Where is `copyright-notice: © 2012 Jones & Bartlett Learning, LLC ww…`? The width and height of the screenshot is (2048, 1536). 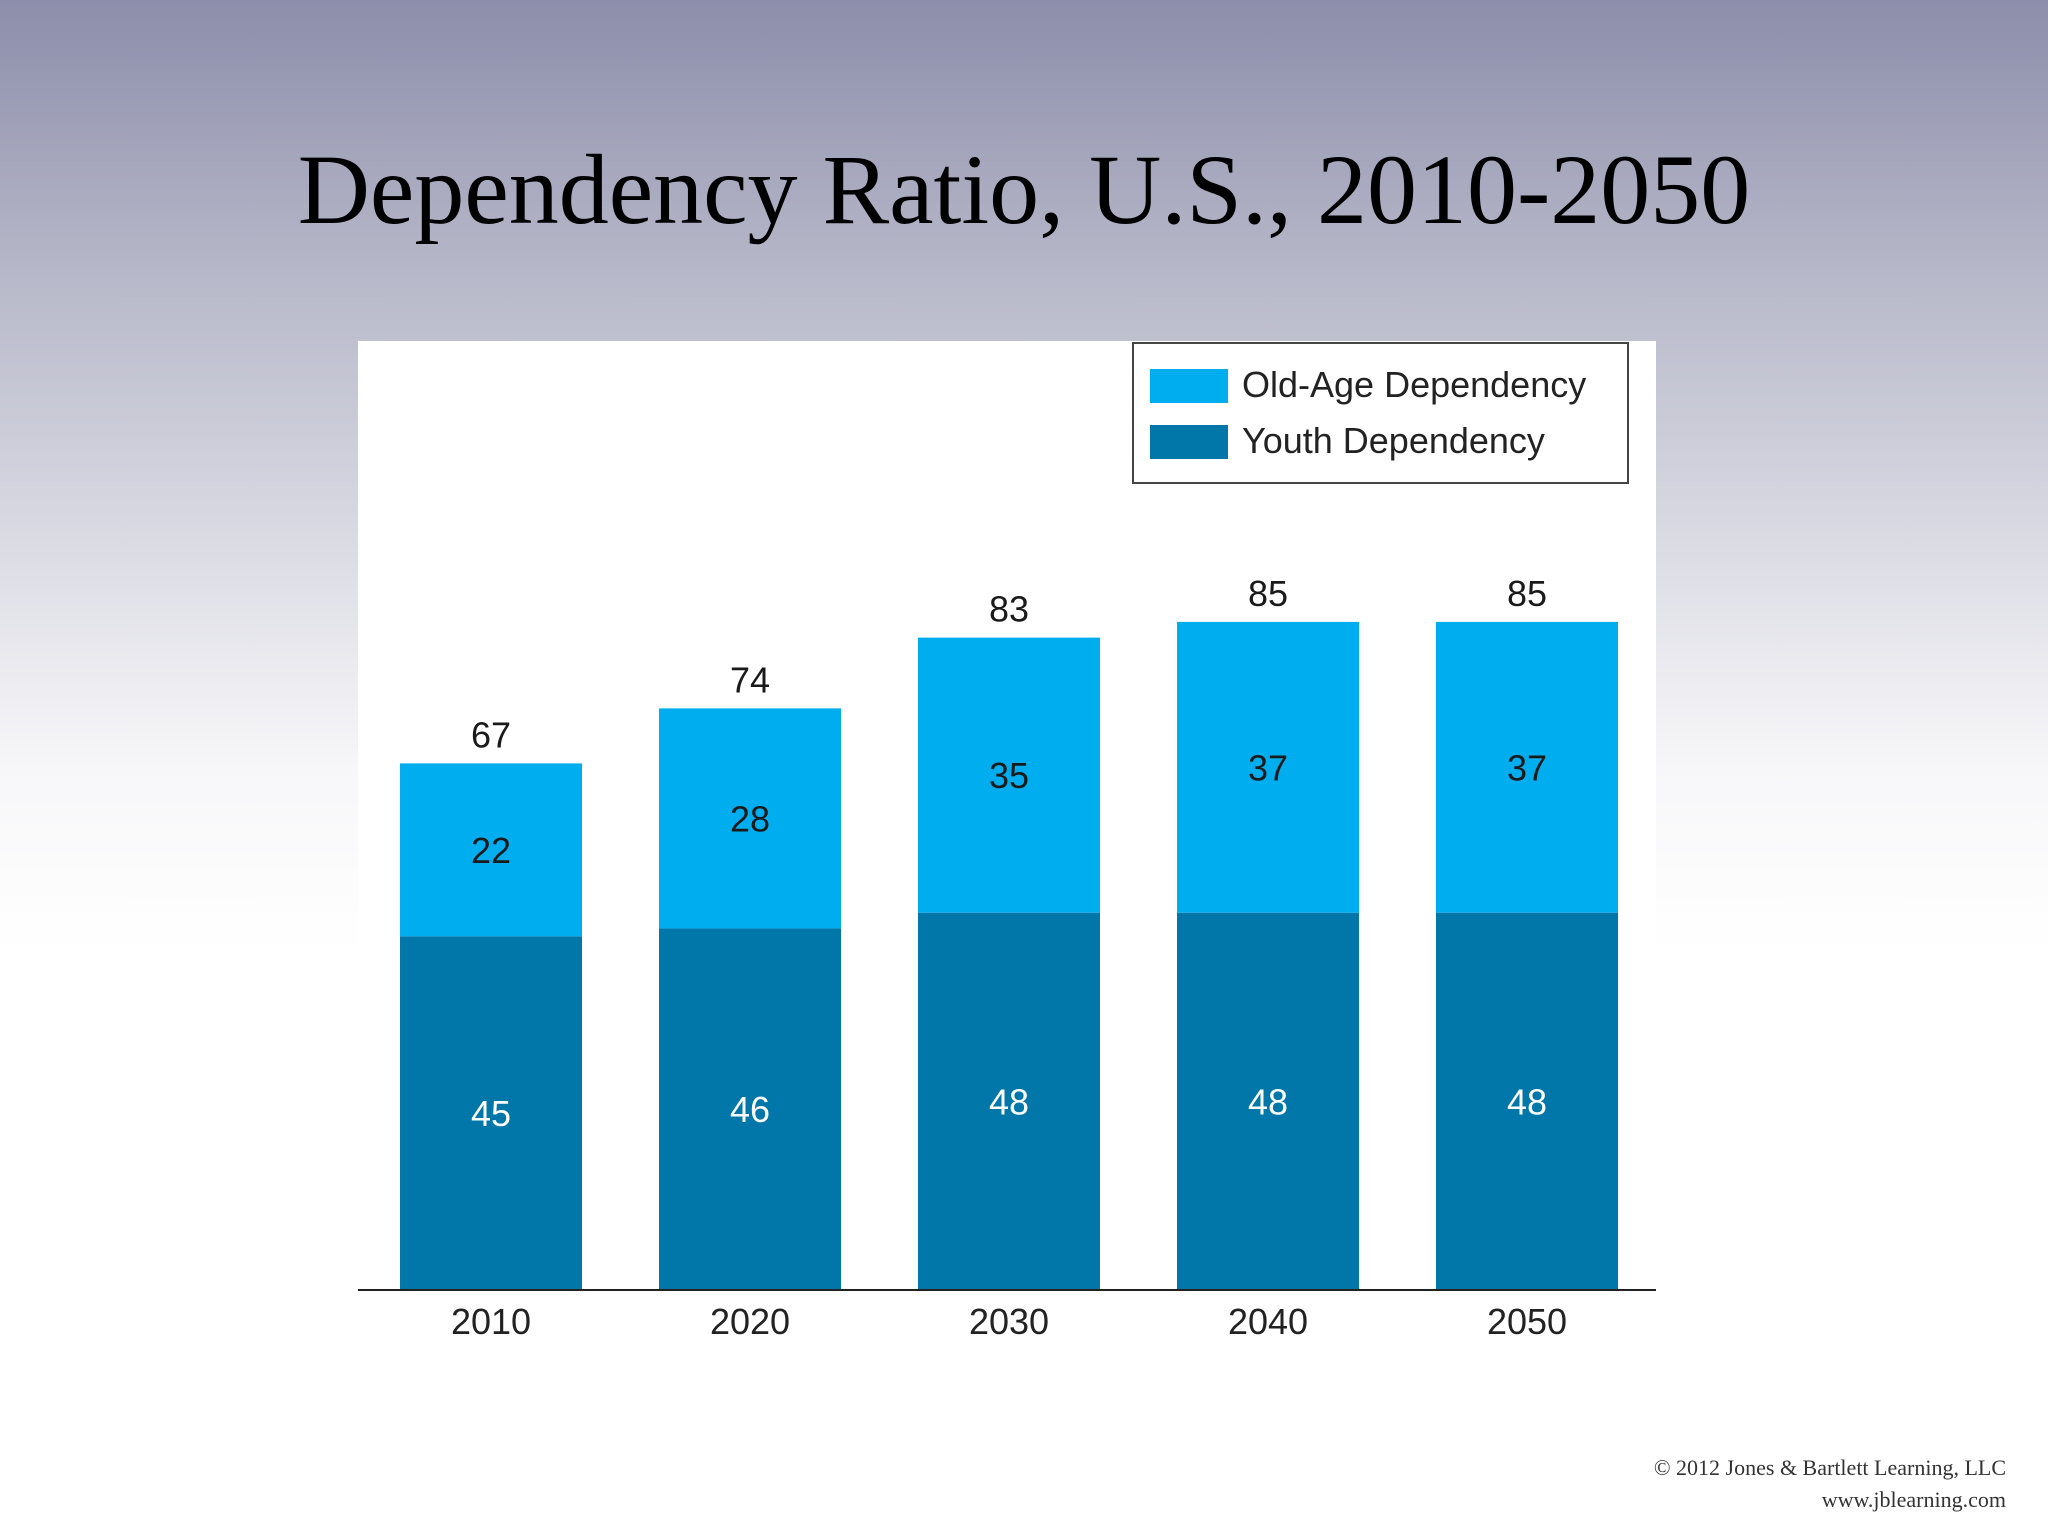
copyright-notice: © 2012 Jones & Bartlett Learning, LLC ww… is located at coordinates (1830, 1484).